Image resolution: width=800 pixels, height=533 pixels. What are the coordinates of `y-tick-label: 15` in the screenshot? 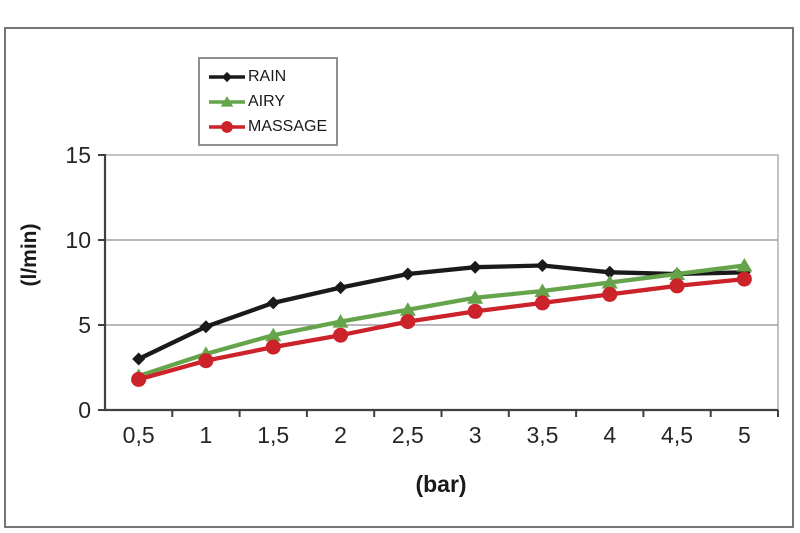 It's located at (78, 155).